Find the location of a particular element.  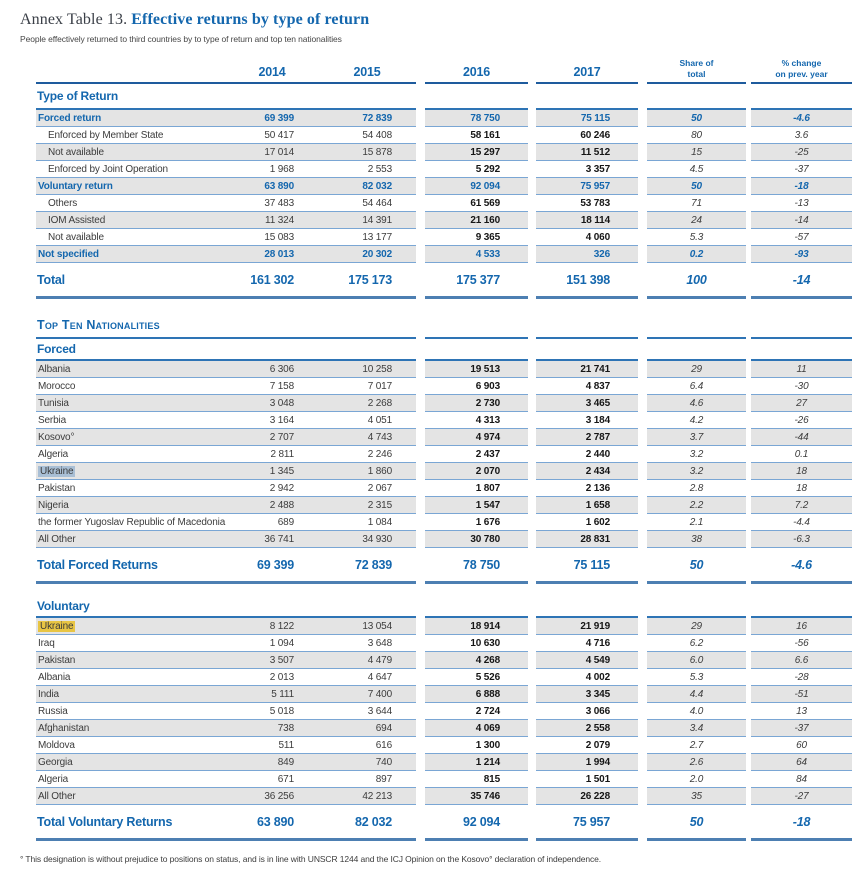

value-2015: 4 743 is located at coordinates (367, 438).